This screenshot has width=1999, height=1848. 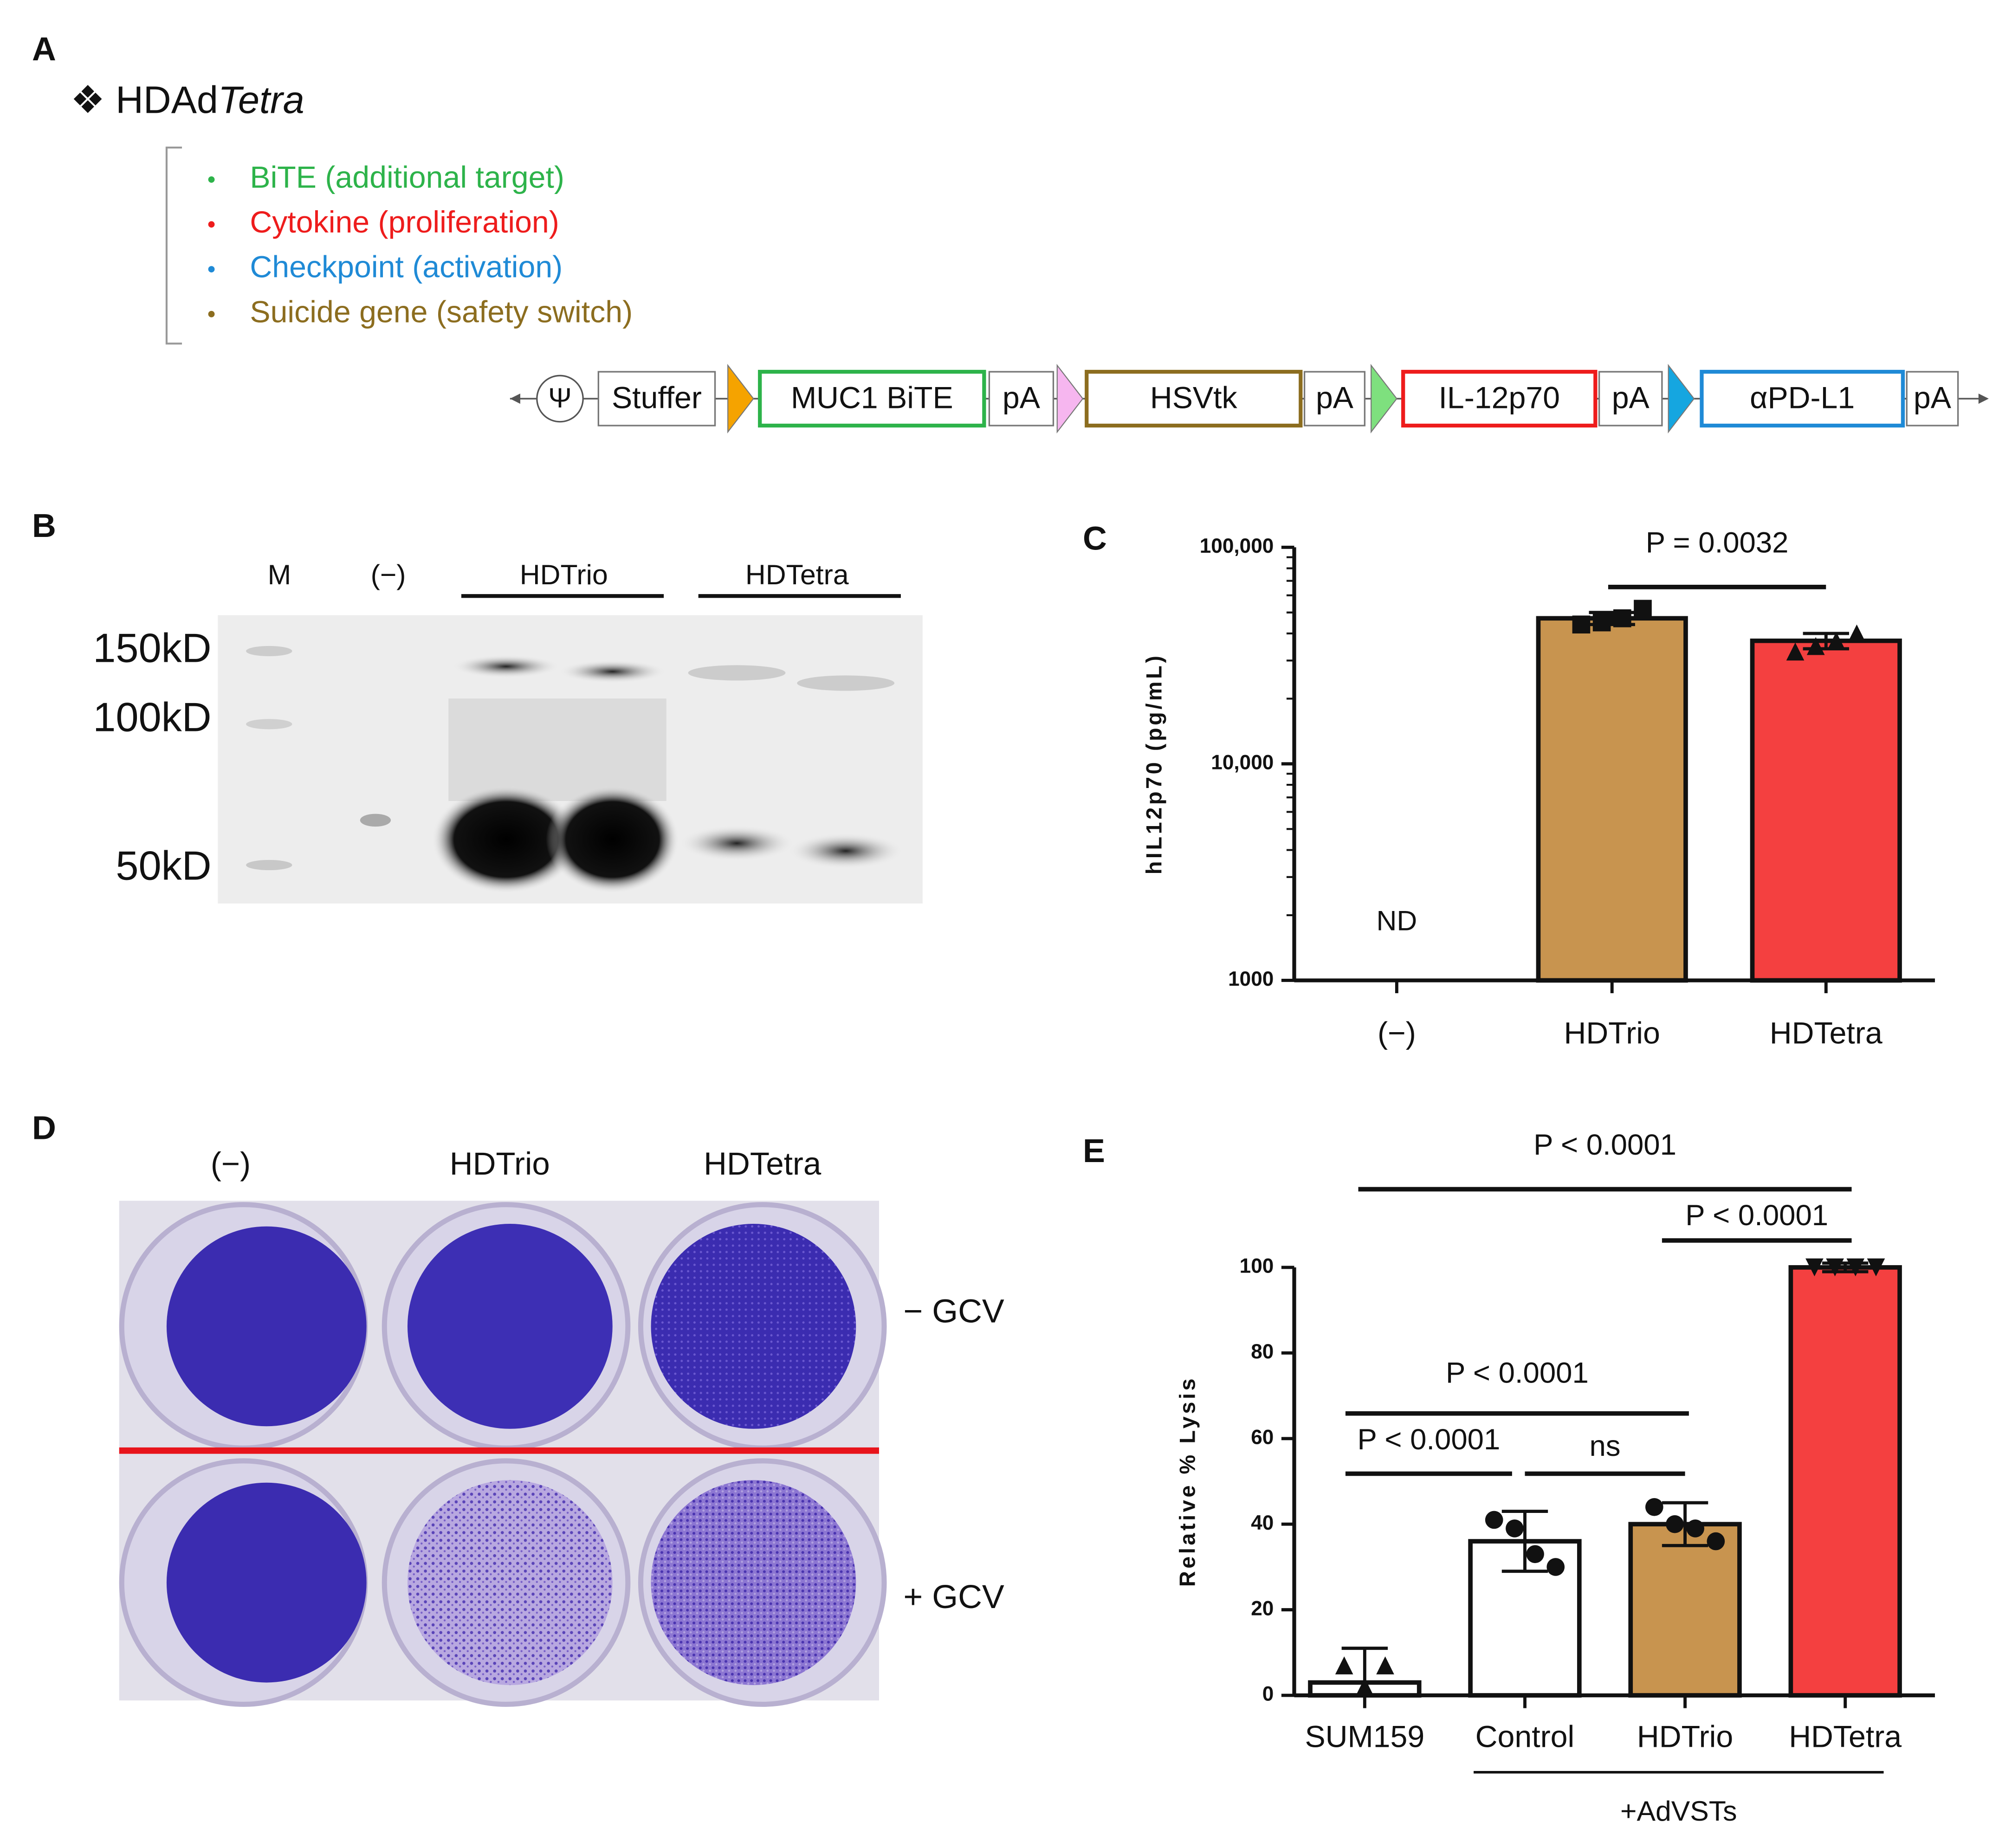 I want to click on bracket, so click(x=173, y=245).